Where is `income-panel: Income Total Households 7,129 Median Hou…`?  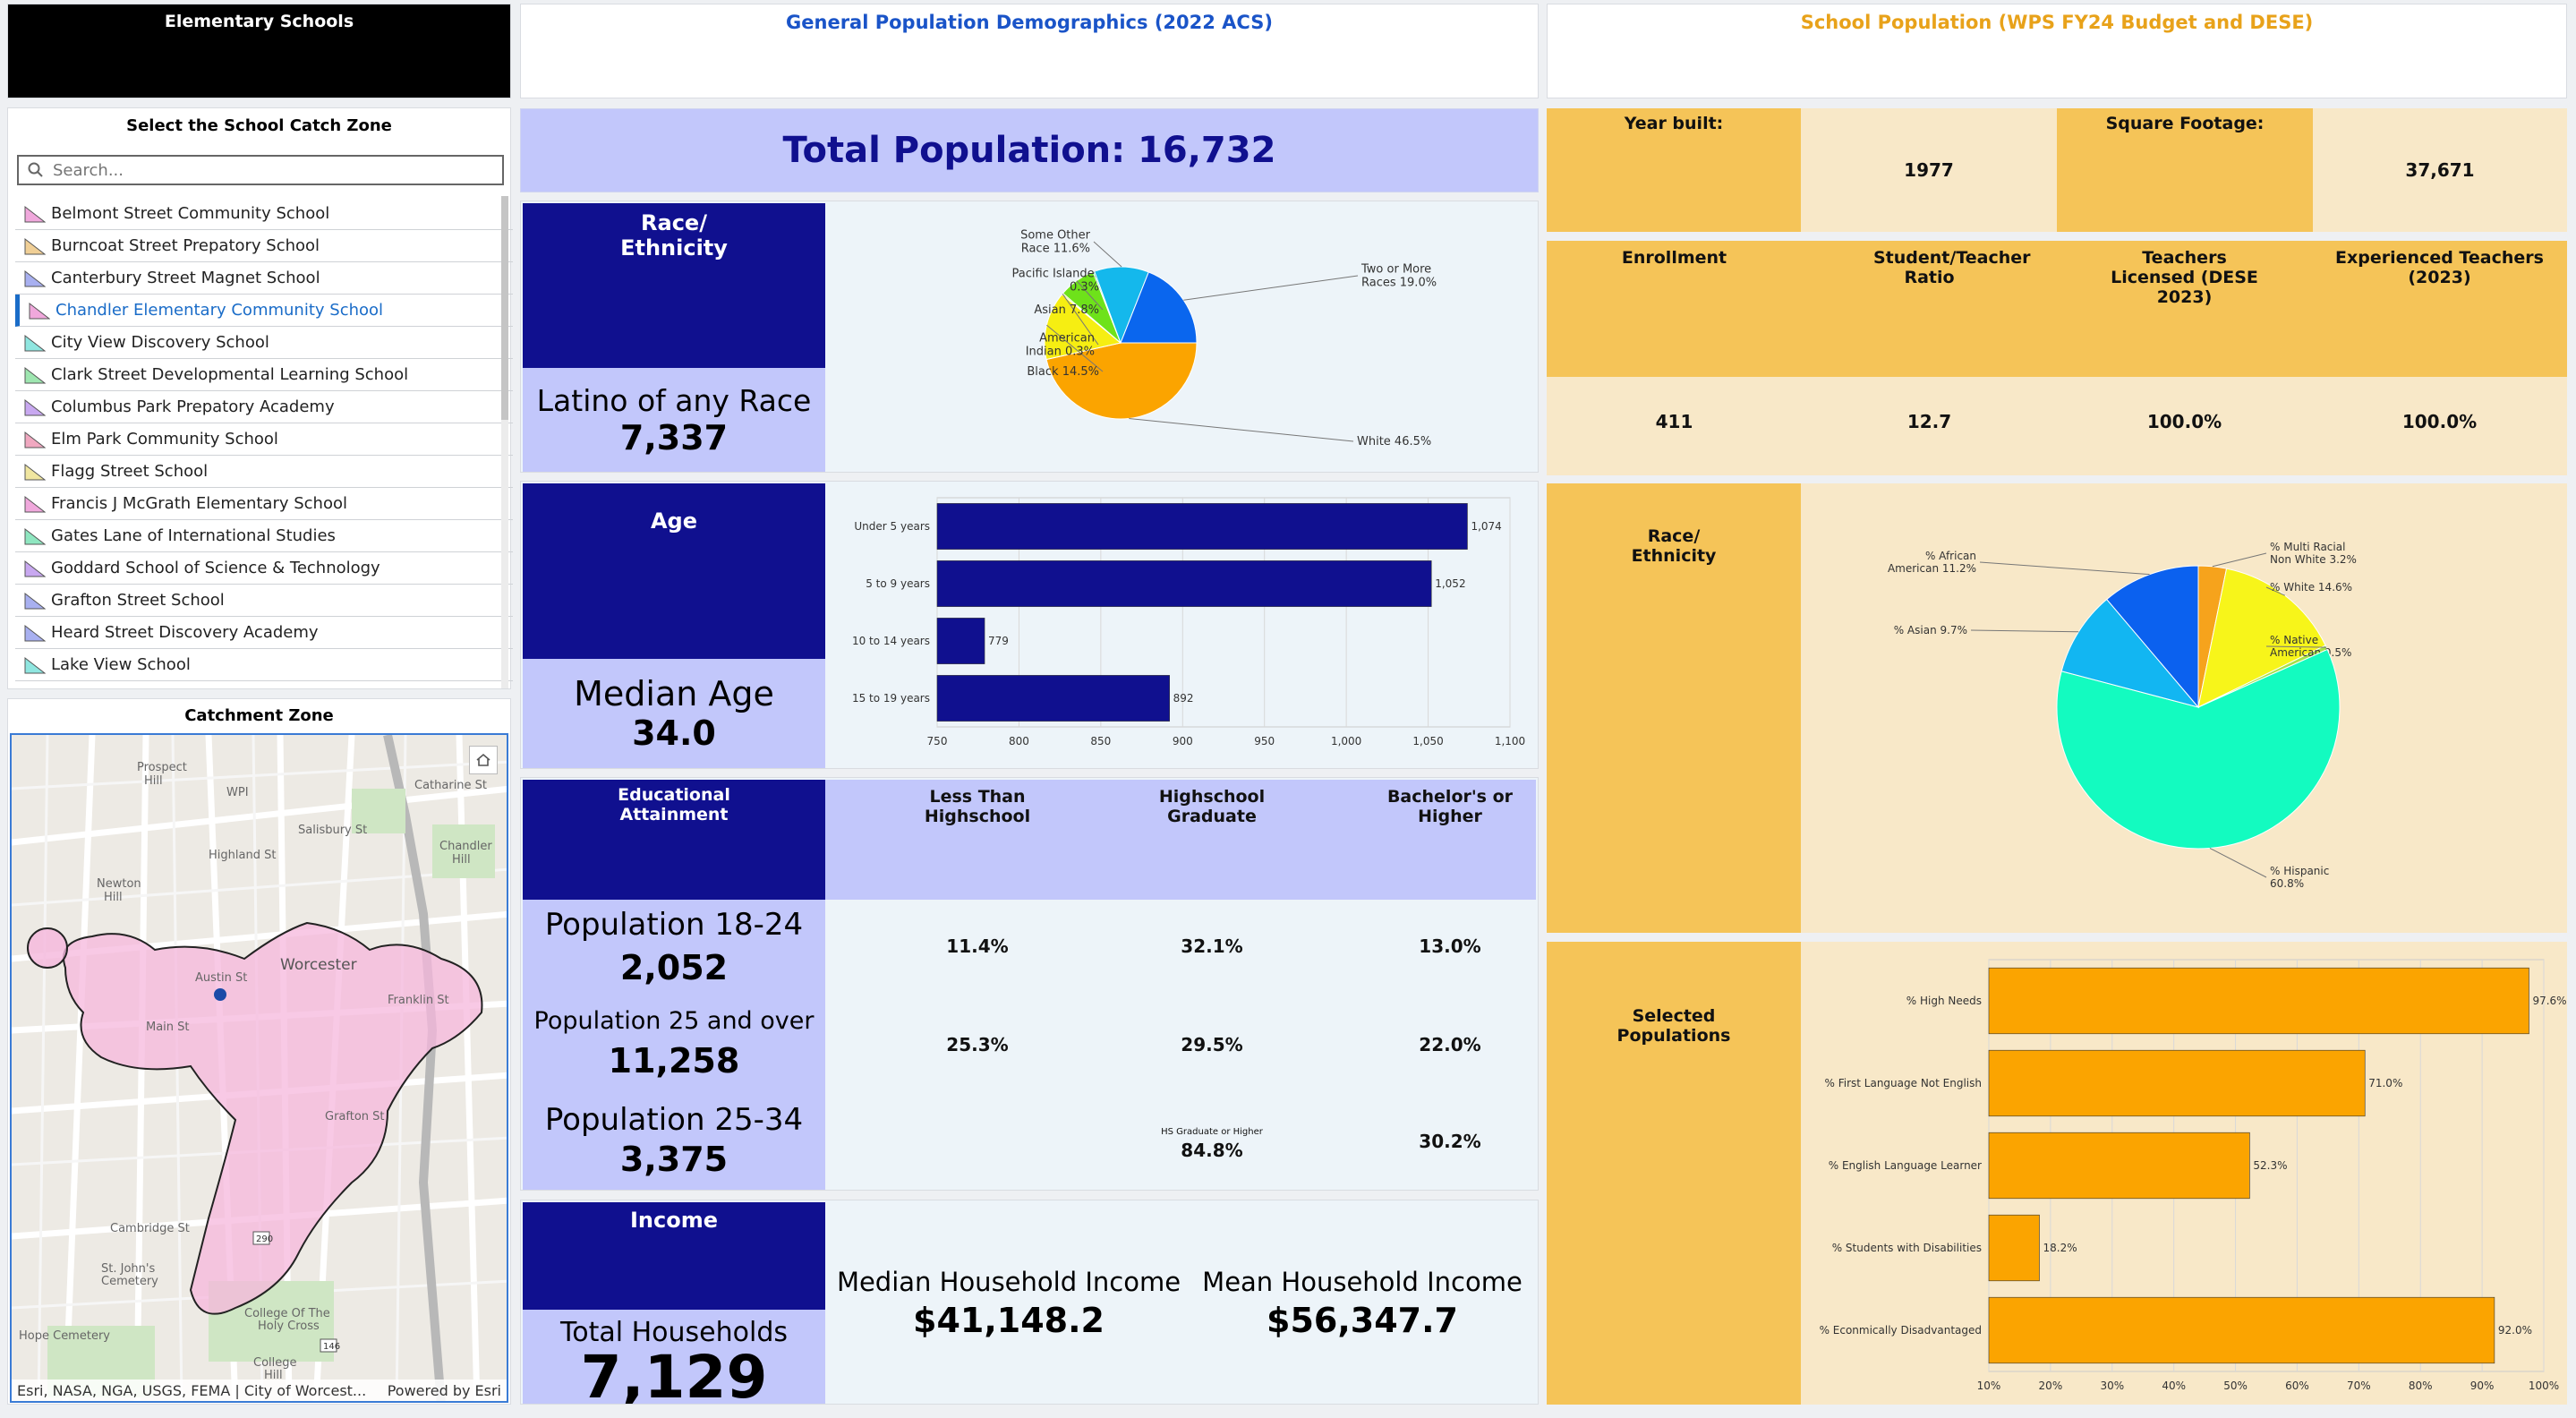 income-panel: Income Total Households 7,129 Median Hou… is located at coordinates (1029, 1303).